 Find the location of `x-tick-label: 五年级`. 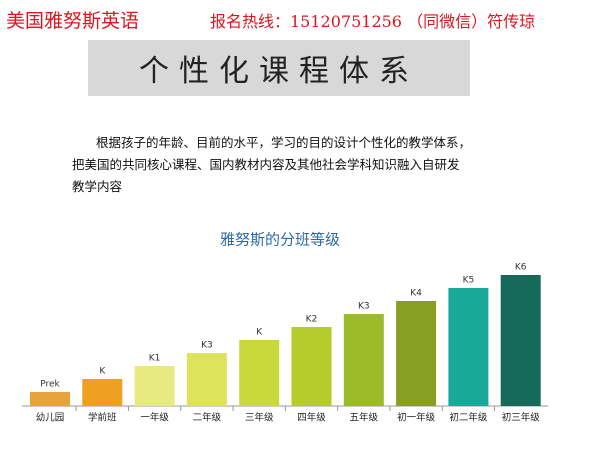

x-tick-label: 五年级 is located at coordinates (364, 418).